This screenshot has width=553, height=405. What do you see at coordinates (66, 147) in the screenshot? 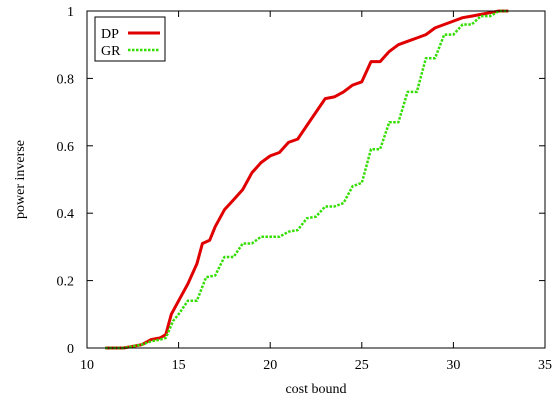
I see `y-tick-label: 0.6` at bounding box center [66, 147].